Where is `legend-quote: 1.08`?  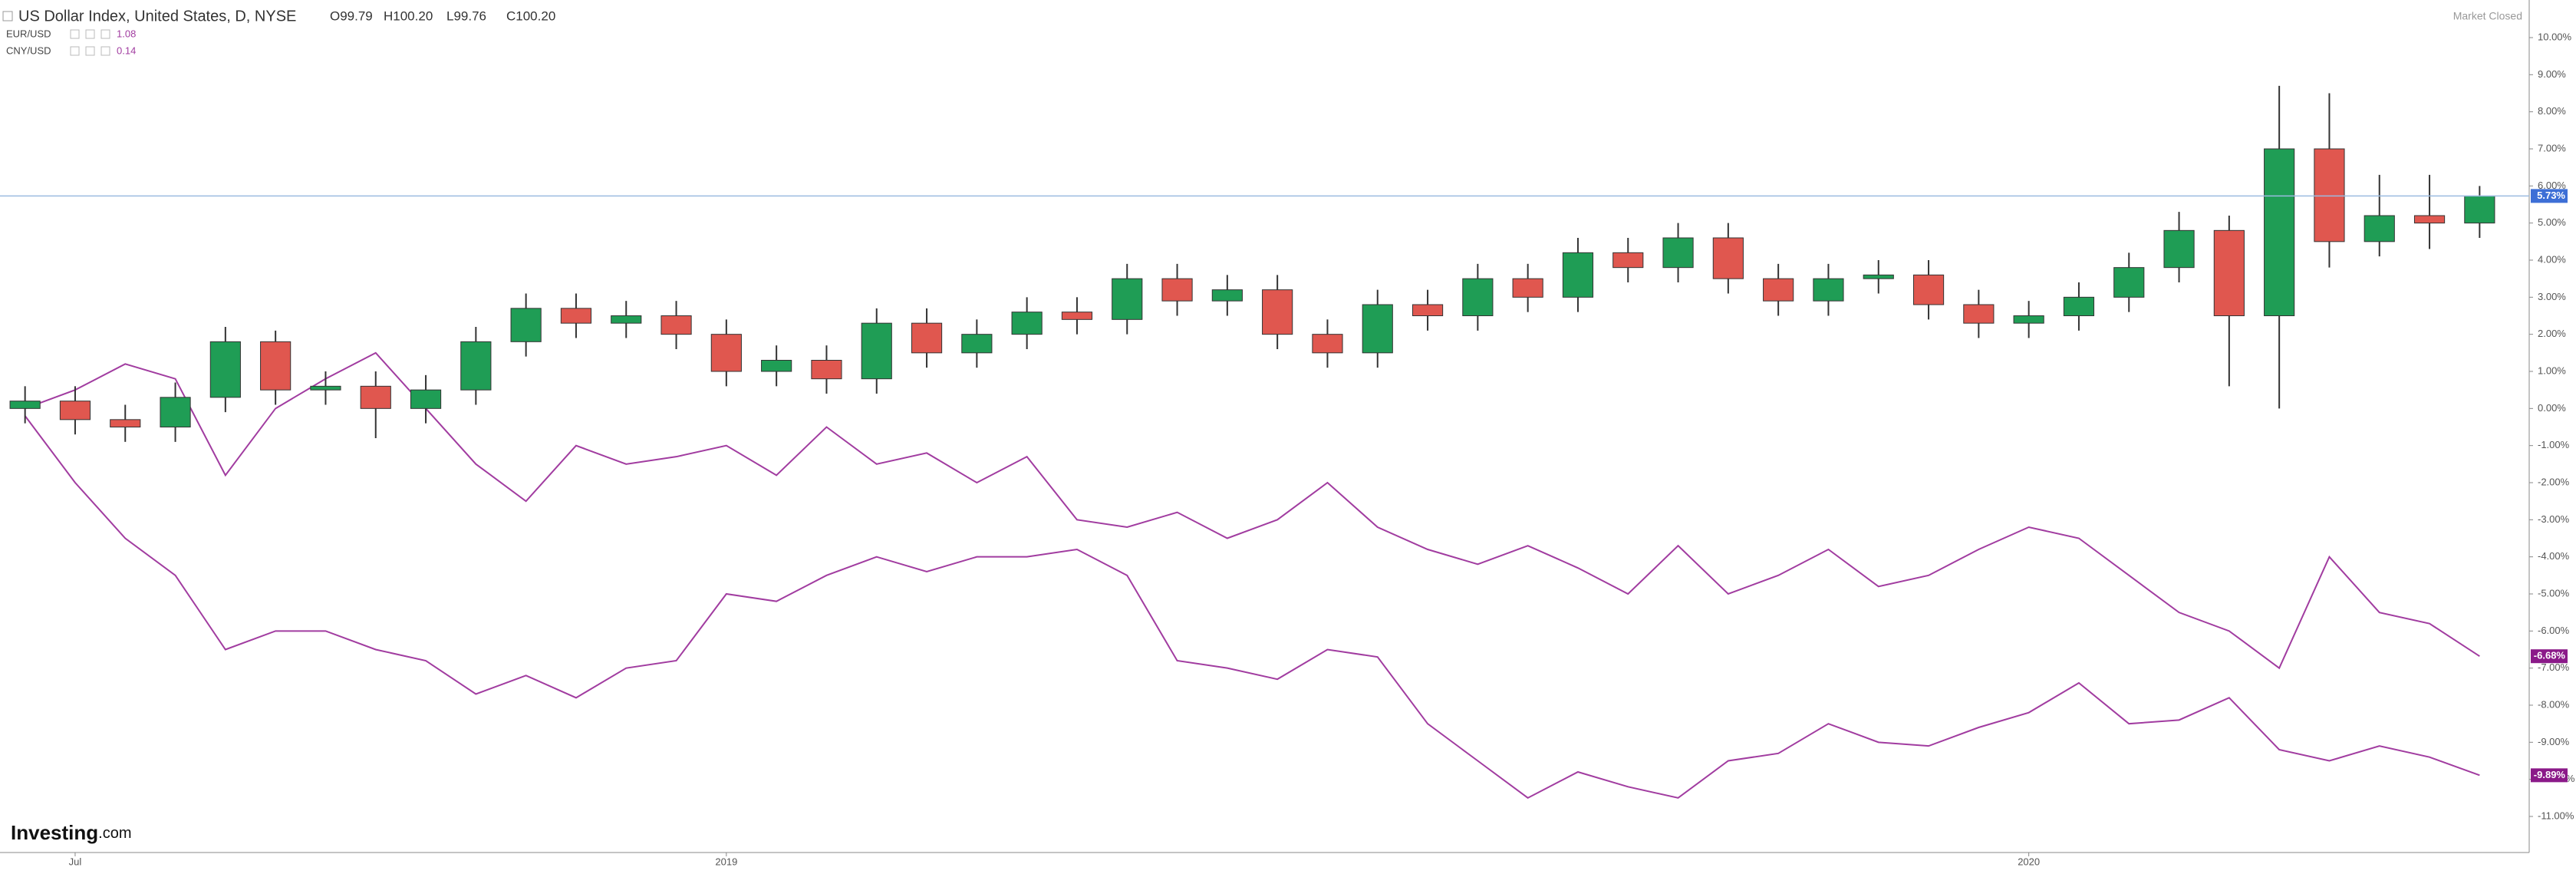 legend-quote: 1.08 is located at coordinates (126, 33).